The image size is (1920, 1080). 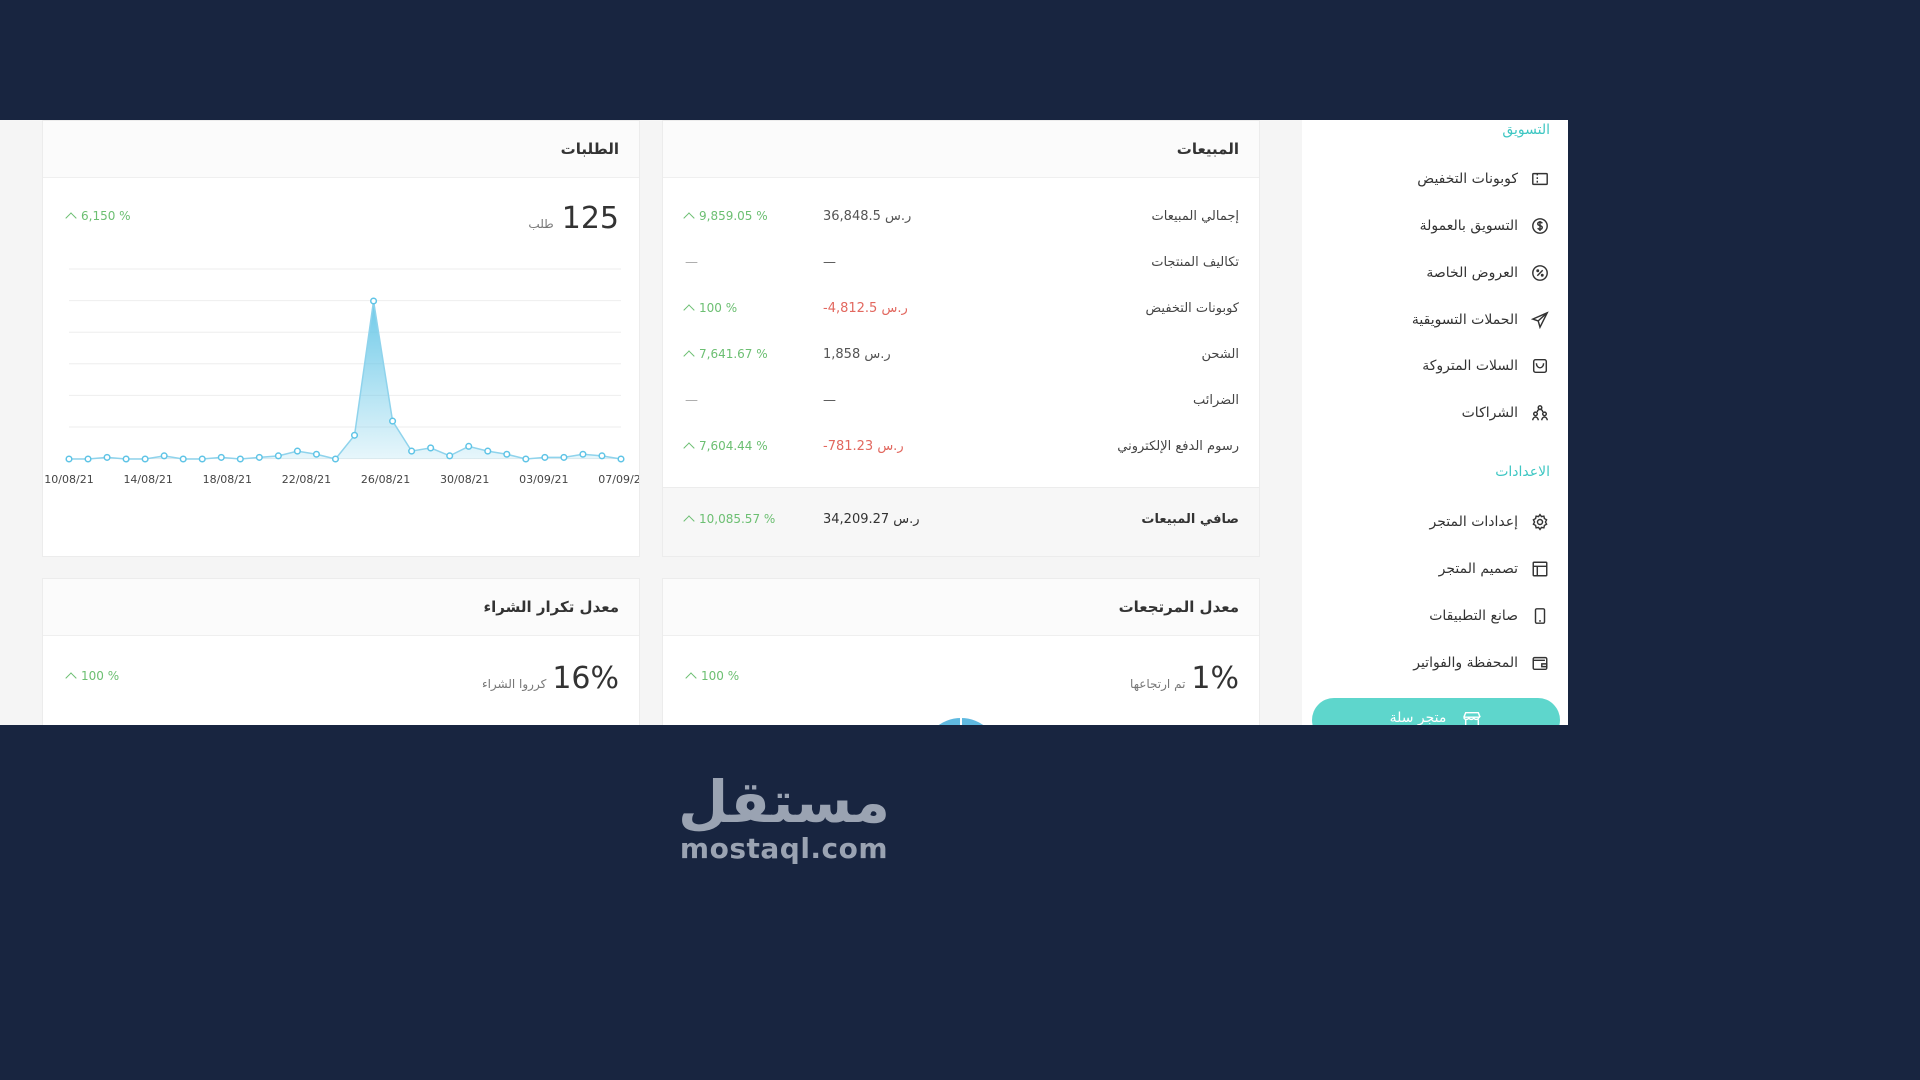 I want to click on sales-row-change-text: —, so click(x=691, y=400).